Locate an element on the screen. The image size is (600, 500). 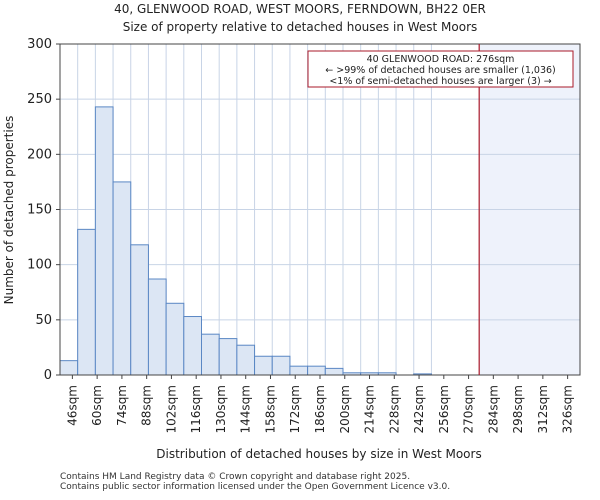
x-tick-label: 242sqm is located at coordinates (419, 409).